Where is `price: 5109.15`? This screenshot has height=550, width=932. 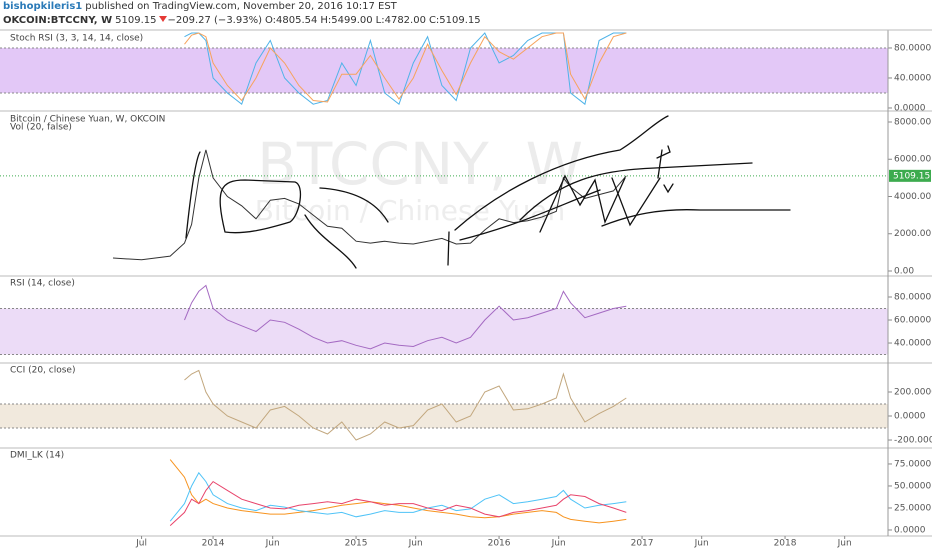 price: 5109.15 is located at coordinates (136, 20).